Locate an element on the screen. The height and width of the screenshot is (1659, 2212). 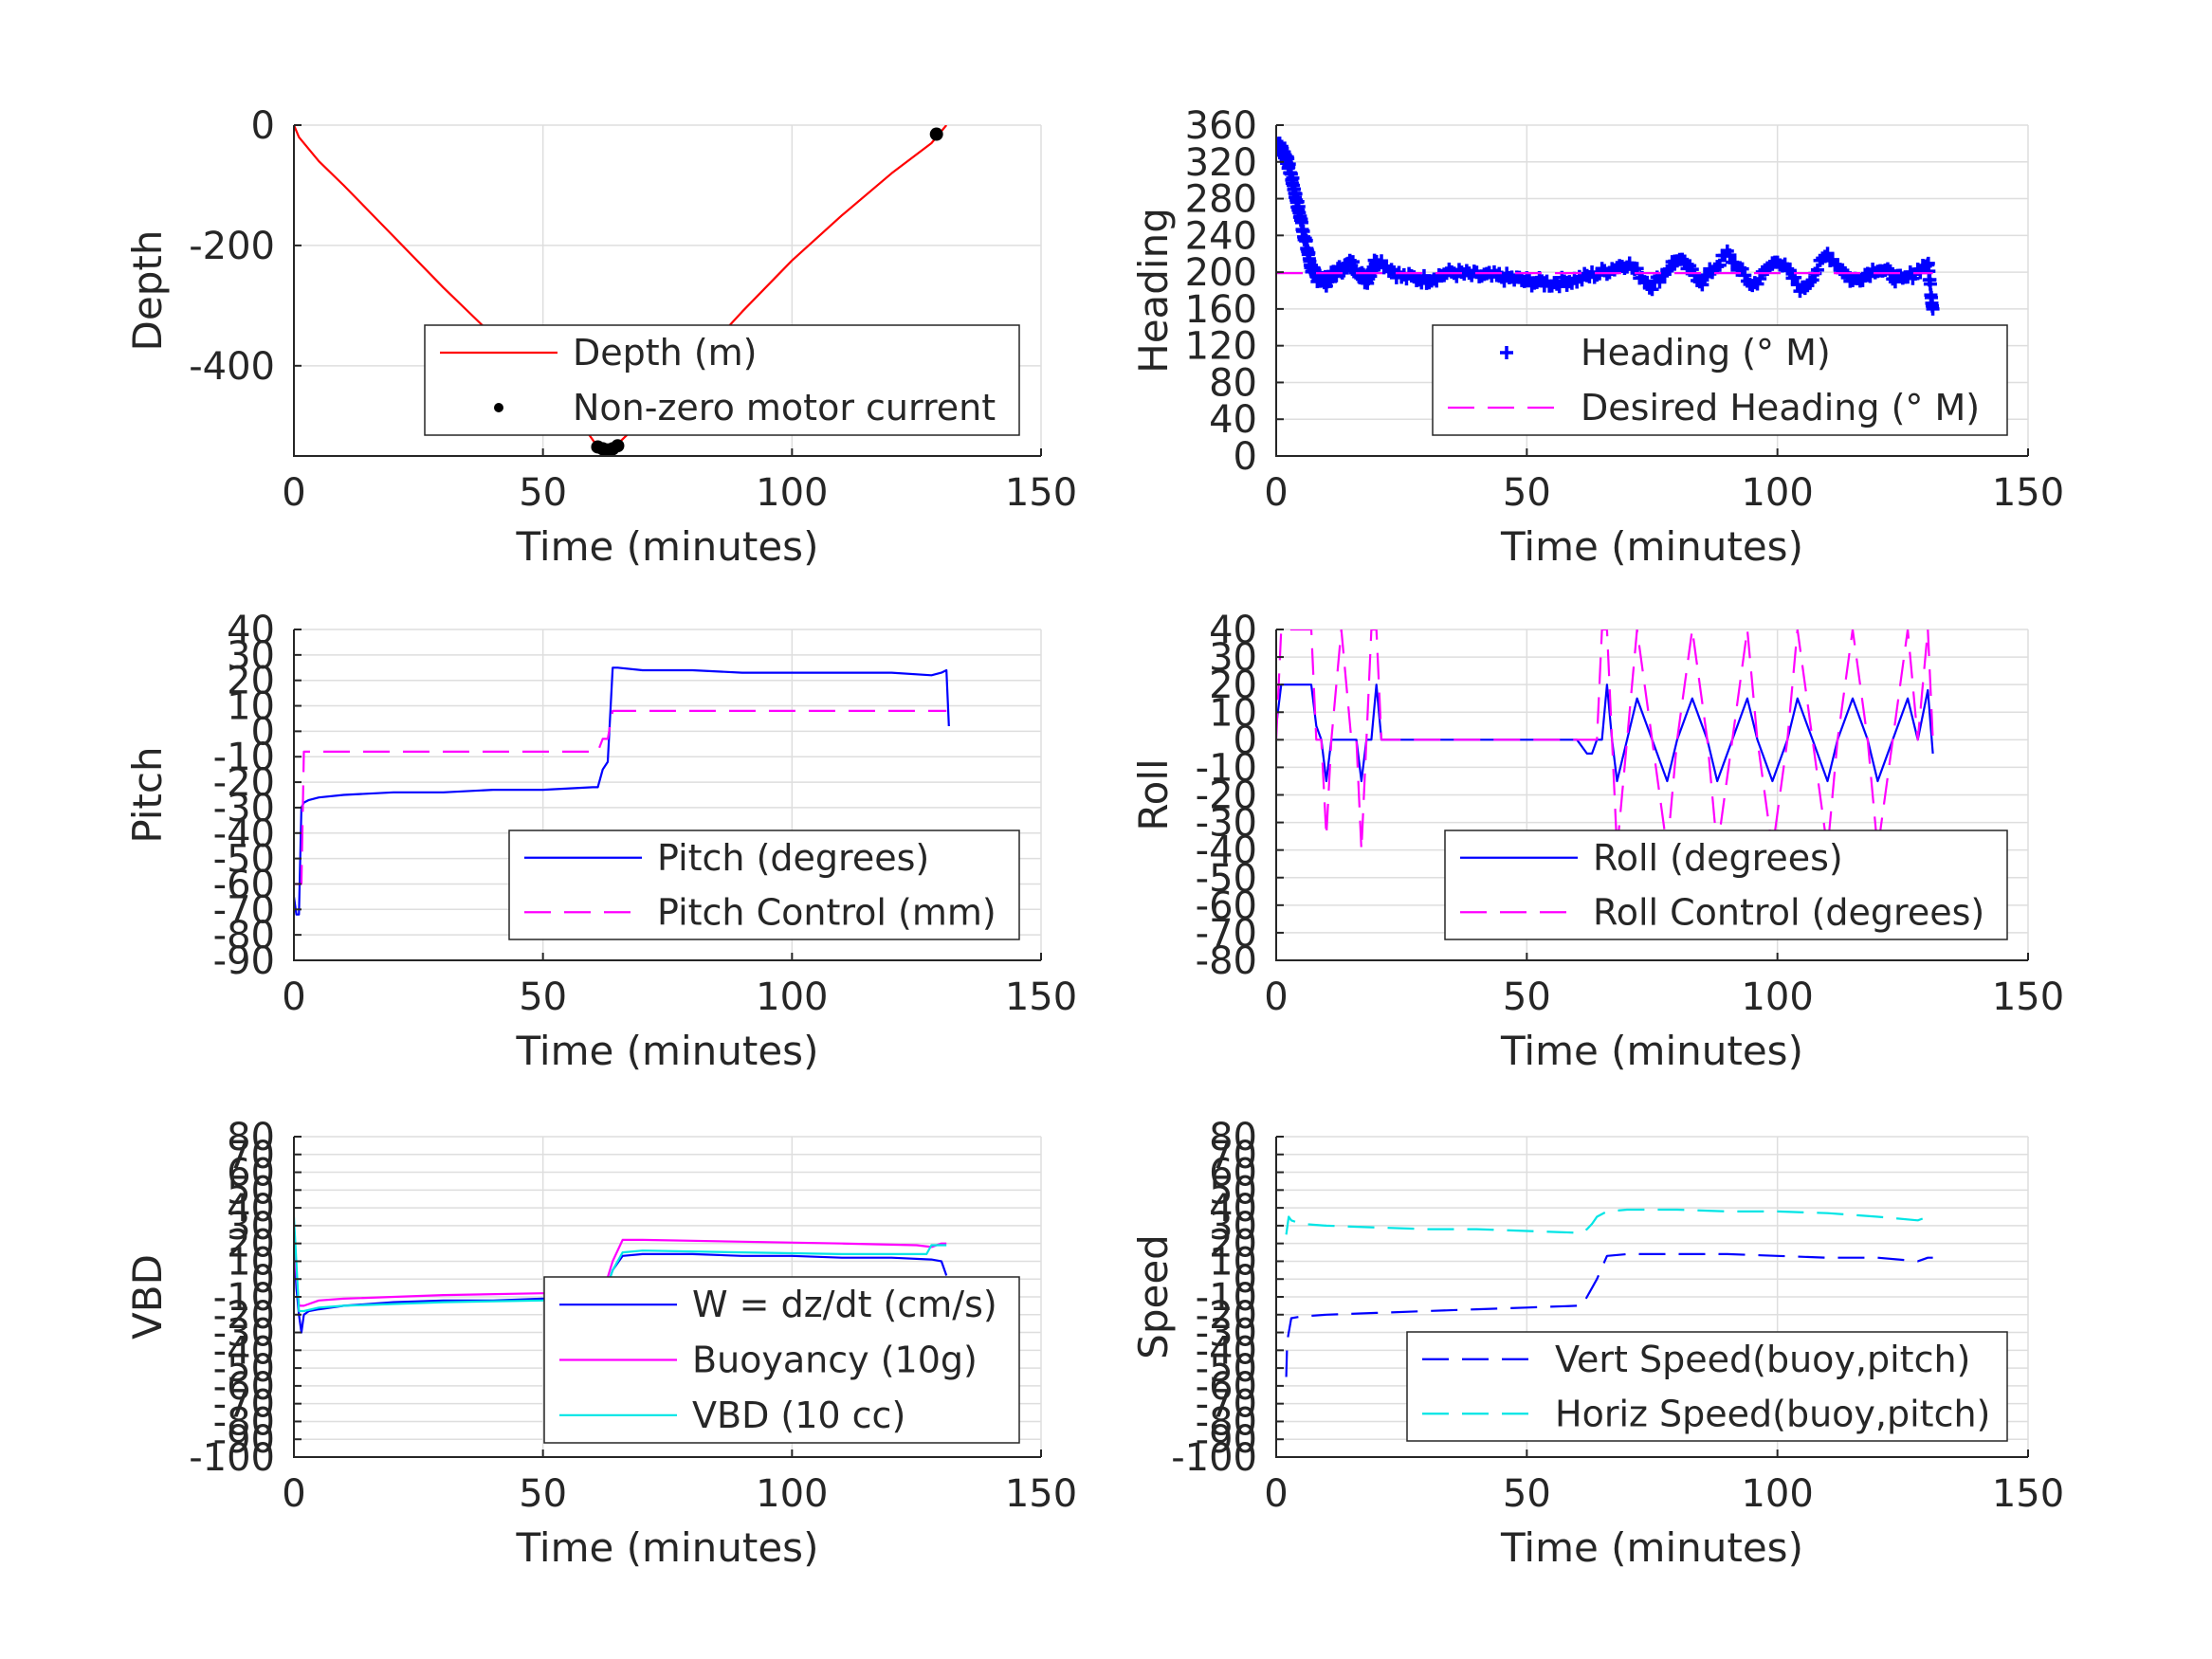
y-tick-label: 70 is located at coordinates (251, 1155).